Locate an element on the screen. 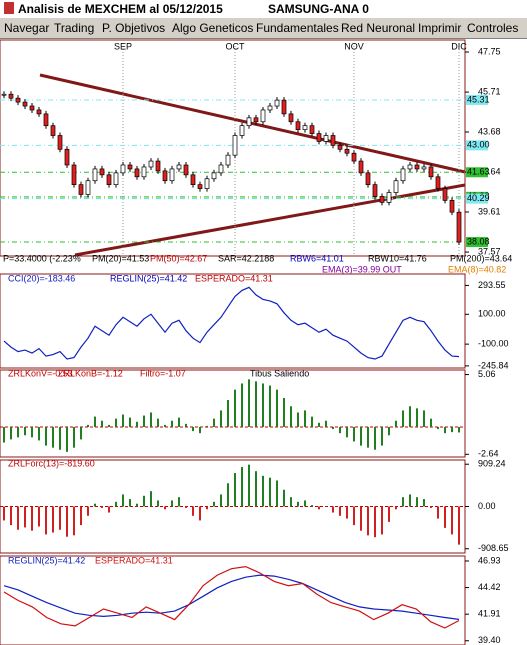 The width and height of the screenshot is (527, 645). y-tick-label: -100.00 is located at coordinates (493, 344).